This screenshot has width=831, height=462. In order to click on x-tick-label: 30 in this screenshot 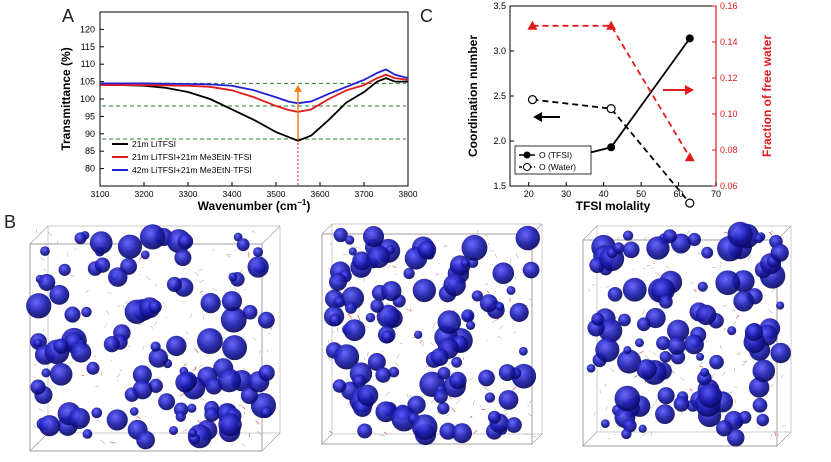, I will do `click(566, 194)`.